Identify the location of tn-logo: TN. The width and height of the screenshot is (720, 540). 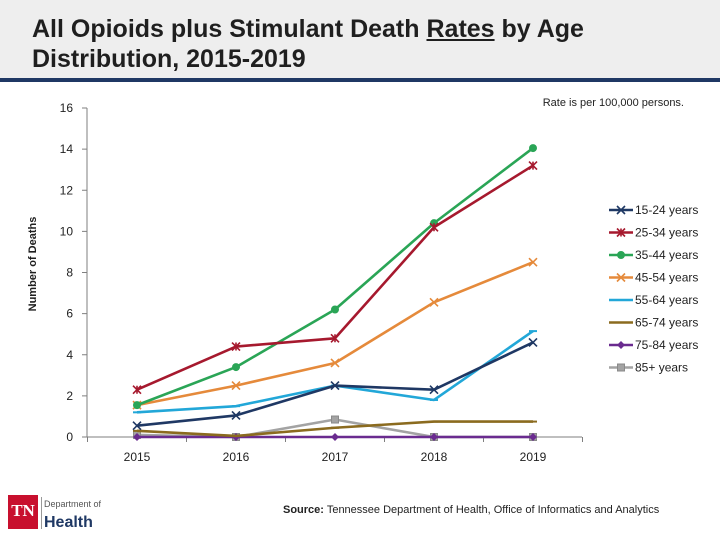
(23, 512).